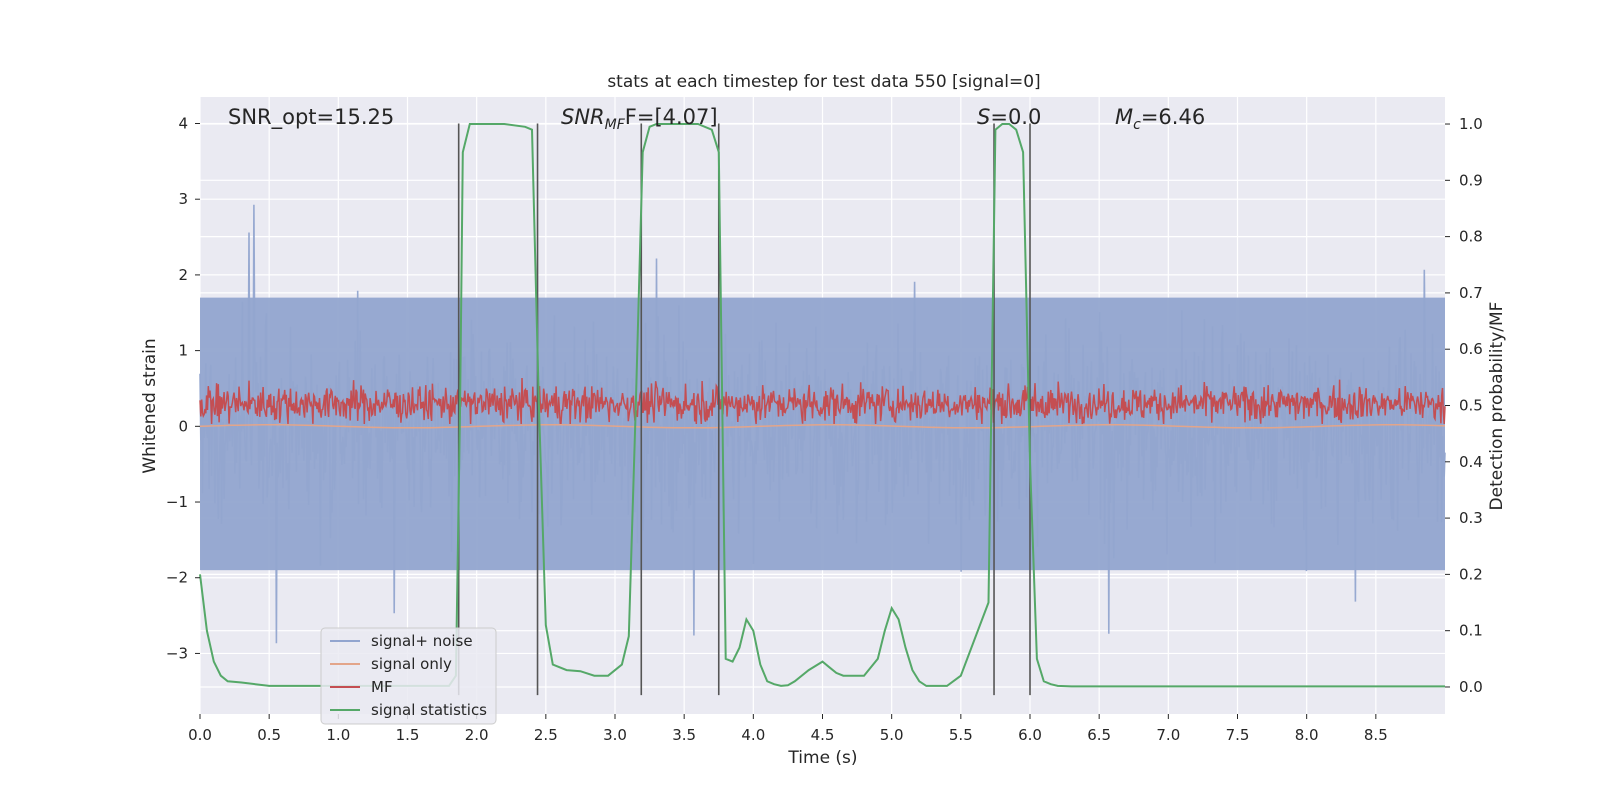 The width and height of the screenshot is (1600, 800). What do you see at coordinates (823, 735) in the screenshot?
I see `x-tick-label: 4.5` at bounding box center [823, 735].